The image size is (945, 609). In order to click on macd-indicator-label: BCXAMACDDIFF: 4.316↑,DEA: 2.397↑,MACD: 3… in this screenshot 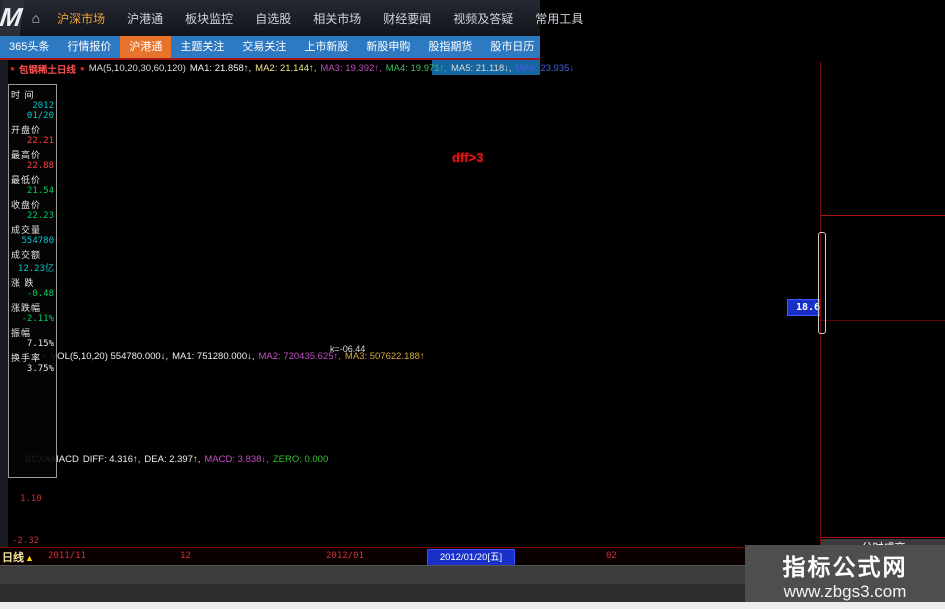, I will do `click(176, 459)`.